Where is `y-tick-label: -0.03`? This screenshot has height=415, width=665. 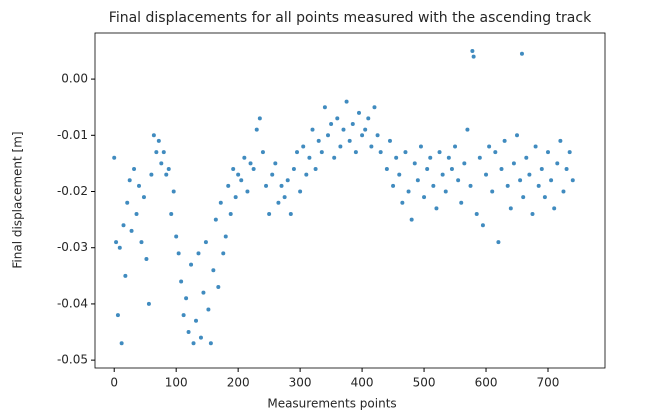
y-tick-label: -0.03 is located at coordinates (72, 247).